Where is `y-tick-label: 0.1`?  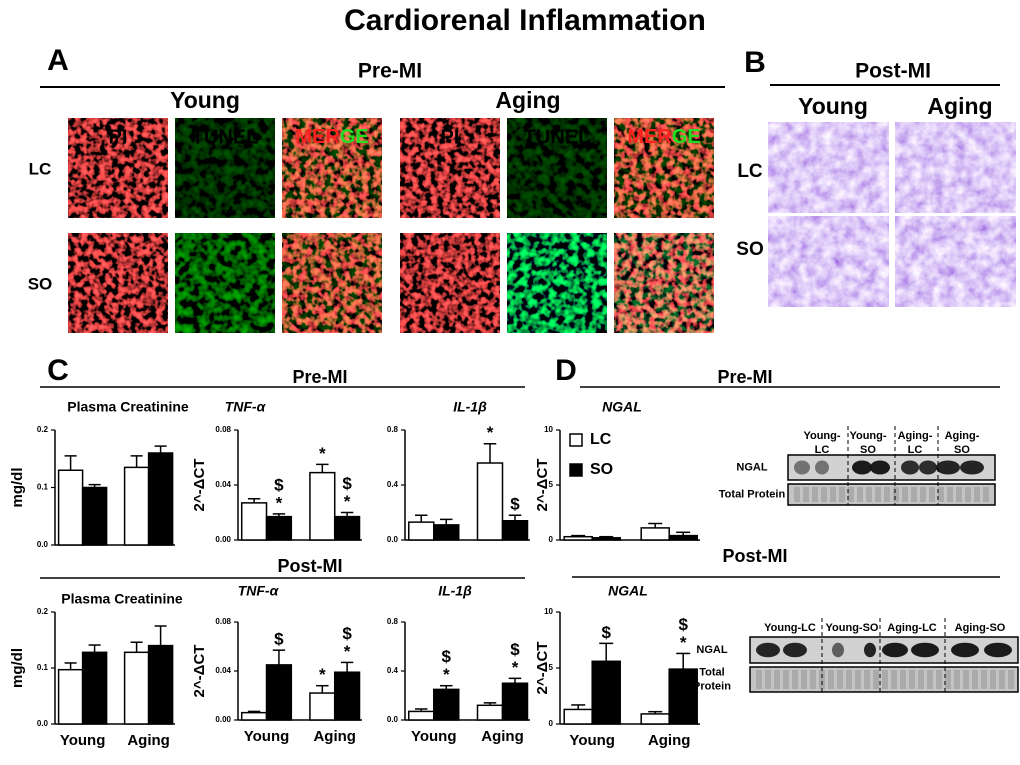
y-tick-label: 0.1 is located at coordinates (43, 487).